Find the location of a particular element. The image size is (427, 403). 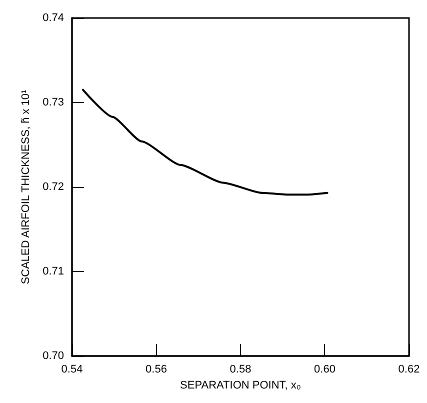

y-tick-label: 0.73 is located at coordinates (53, 102).